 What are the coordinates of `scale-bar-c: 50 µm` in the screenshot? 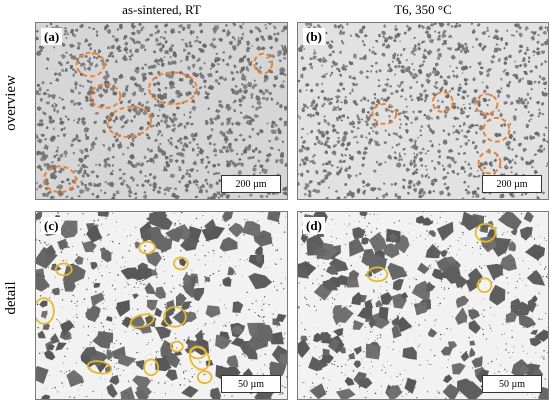 It's located at (251, 384).